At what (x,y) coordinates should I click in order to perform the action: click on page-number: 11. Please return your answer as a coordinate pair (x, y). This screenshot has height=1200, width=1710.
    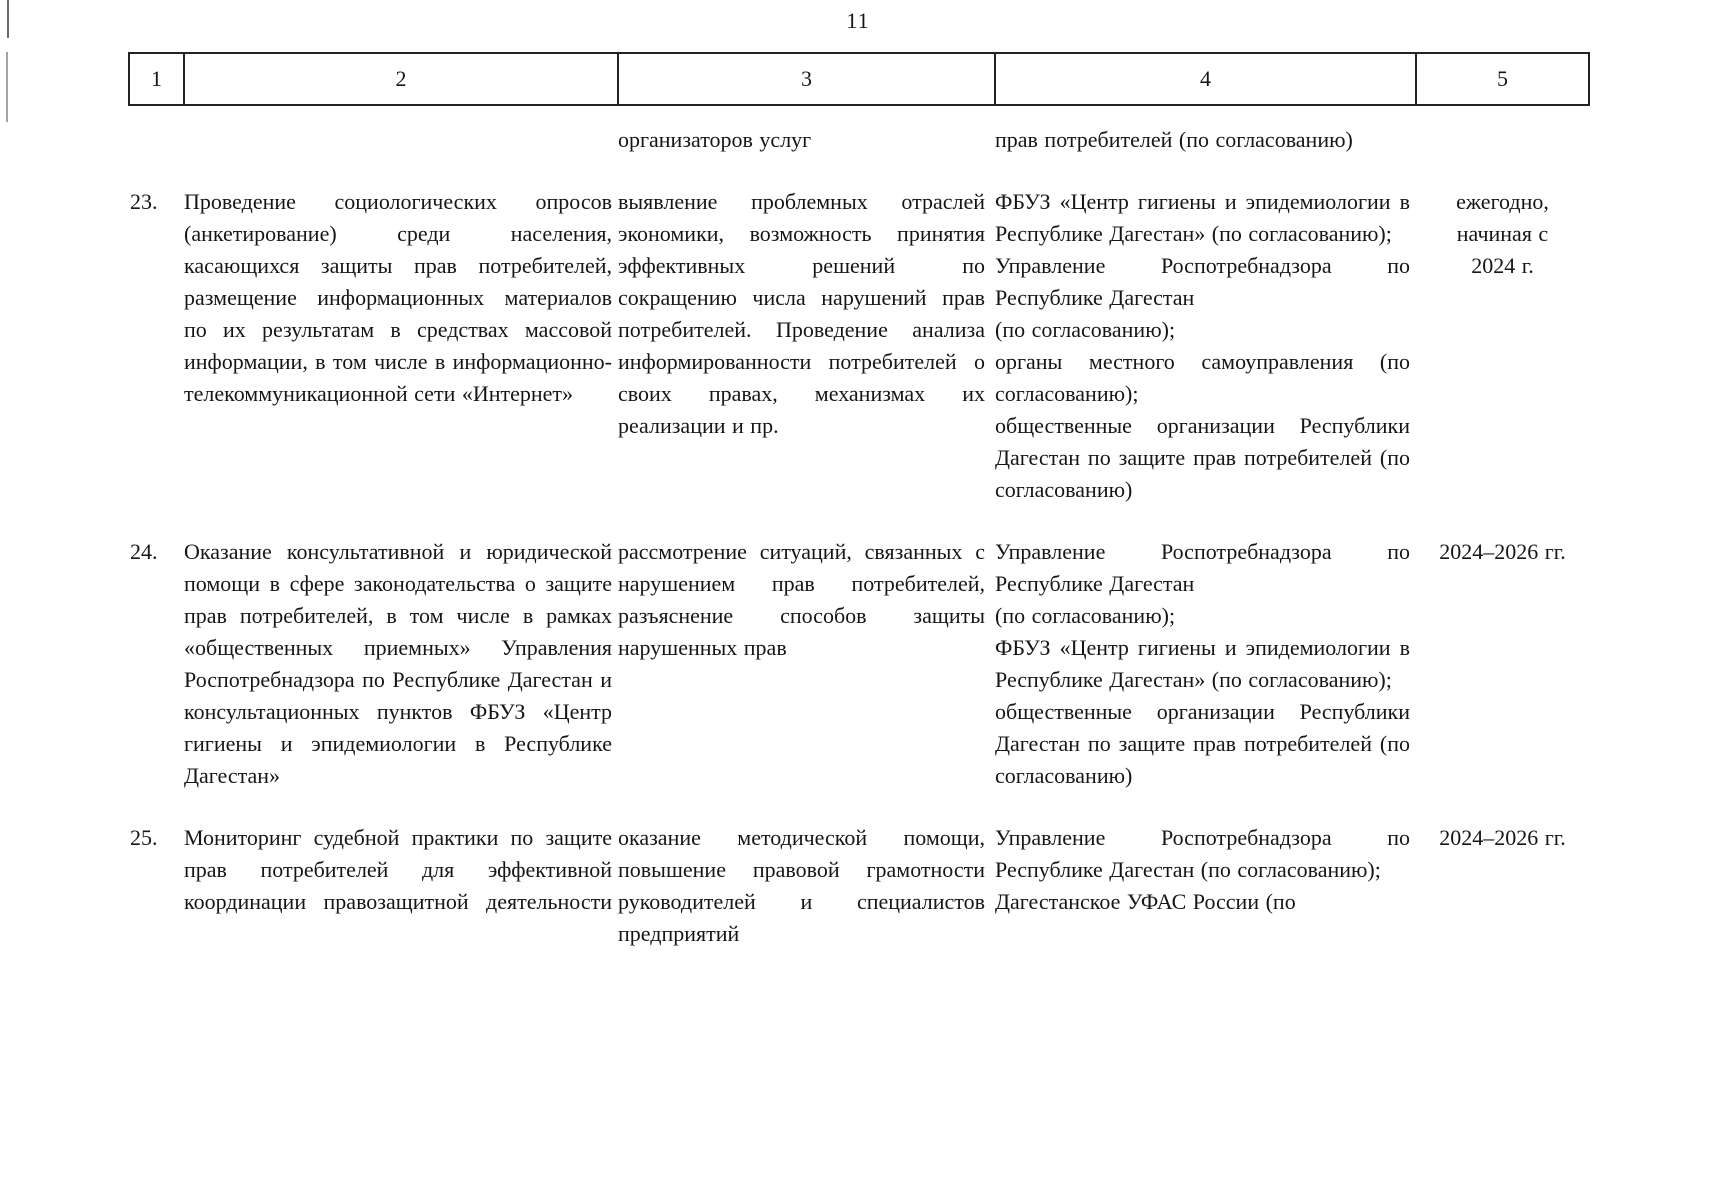
    Looking at the image, I should click on (858, 20).